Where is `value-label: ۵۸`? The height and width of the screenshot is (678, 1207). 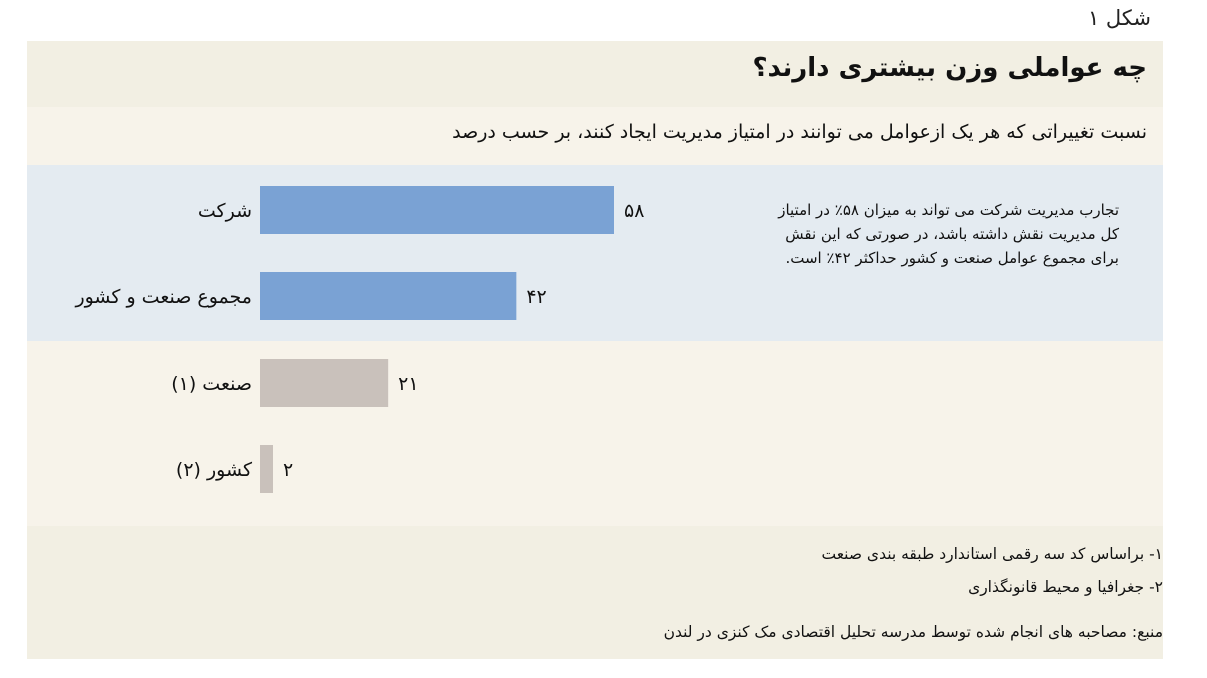
value-label: ۵۸ is located at coordinates (634, 211).